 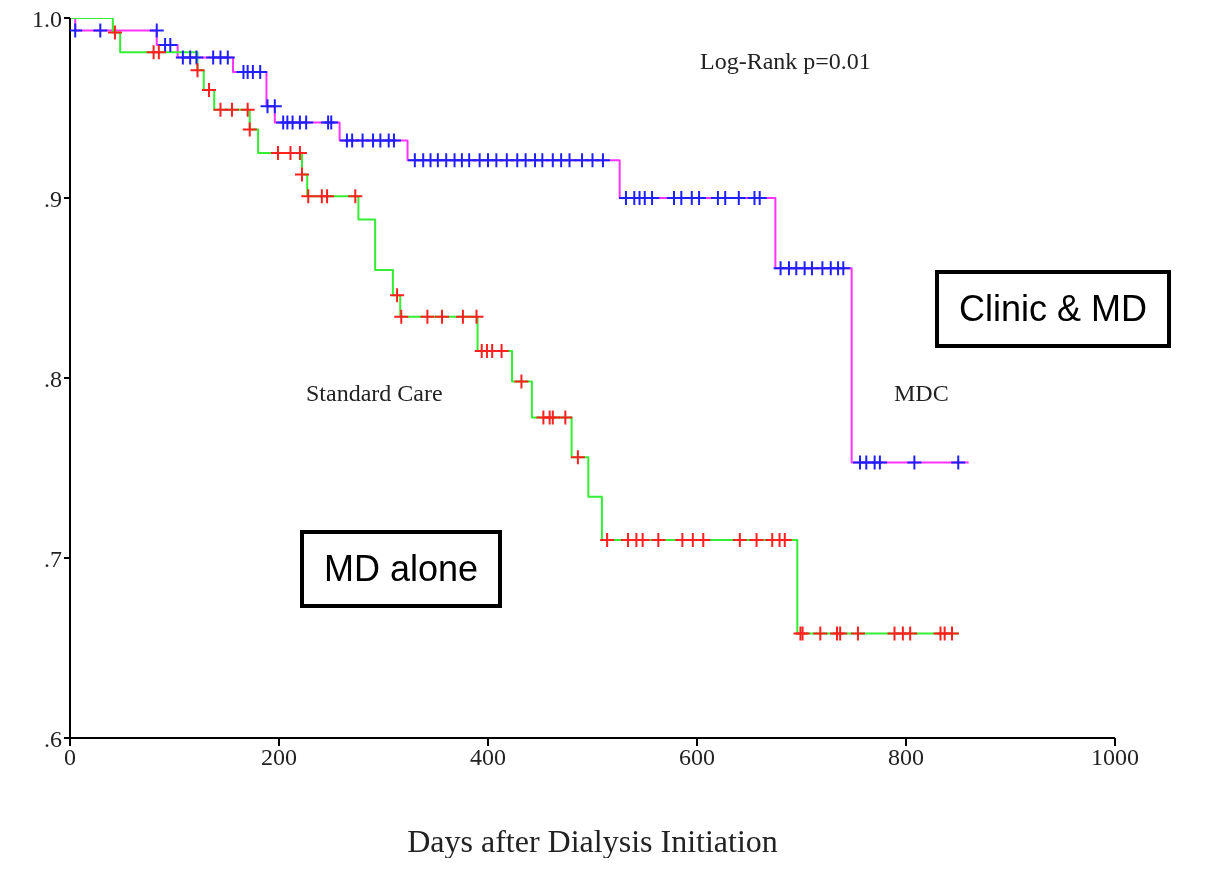 What do you see at coordinates (785, 61) in the screenshot?
I see `annotation: Log-Rank p=0.01` at bounding box center [785, 61].